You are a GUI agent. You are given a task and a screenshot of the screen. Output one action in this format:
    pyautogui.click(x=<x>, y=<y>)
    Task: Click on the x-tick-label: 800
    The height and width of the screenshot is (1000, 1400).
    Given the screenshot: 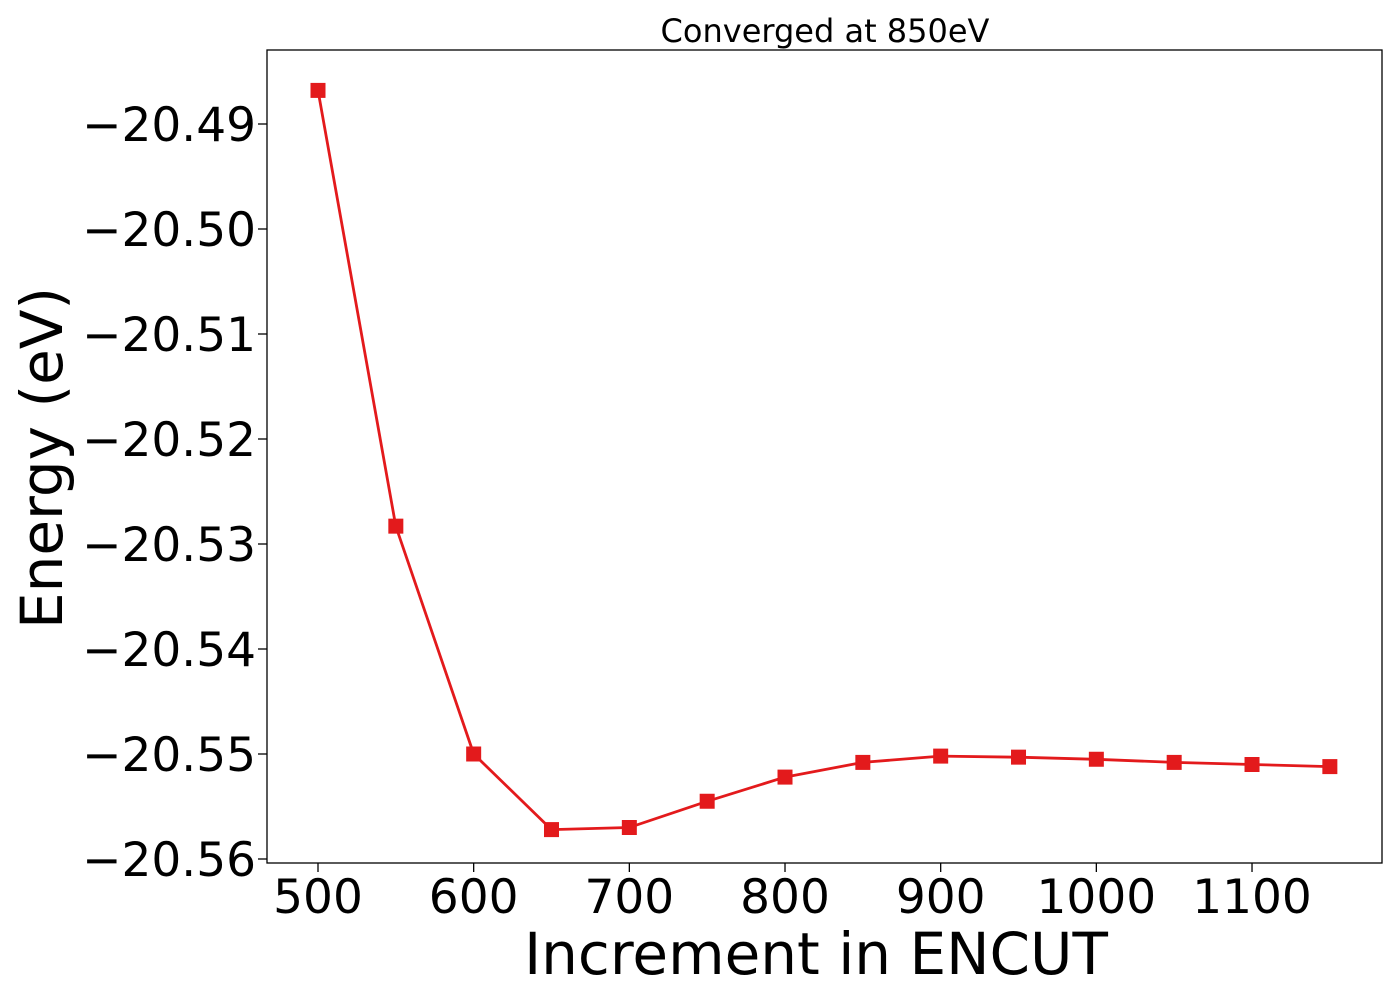 What is the action you would take?
    pyautogui.click(x=785, y=897)
    